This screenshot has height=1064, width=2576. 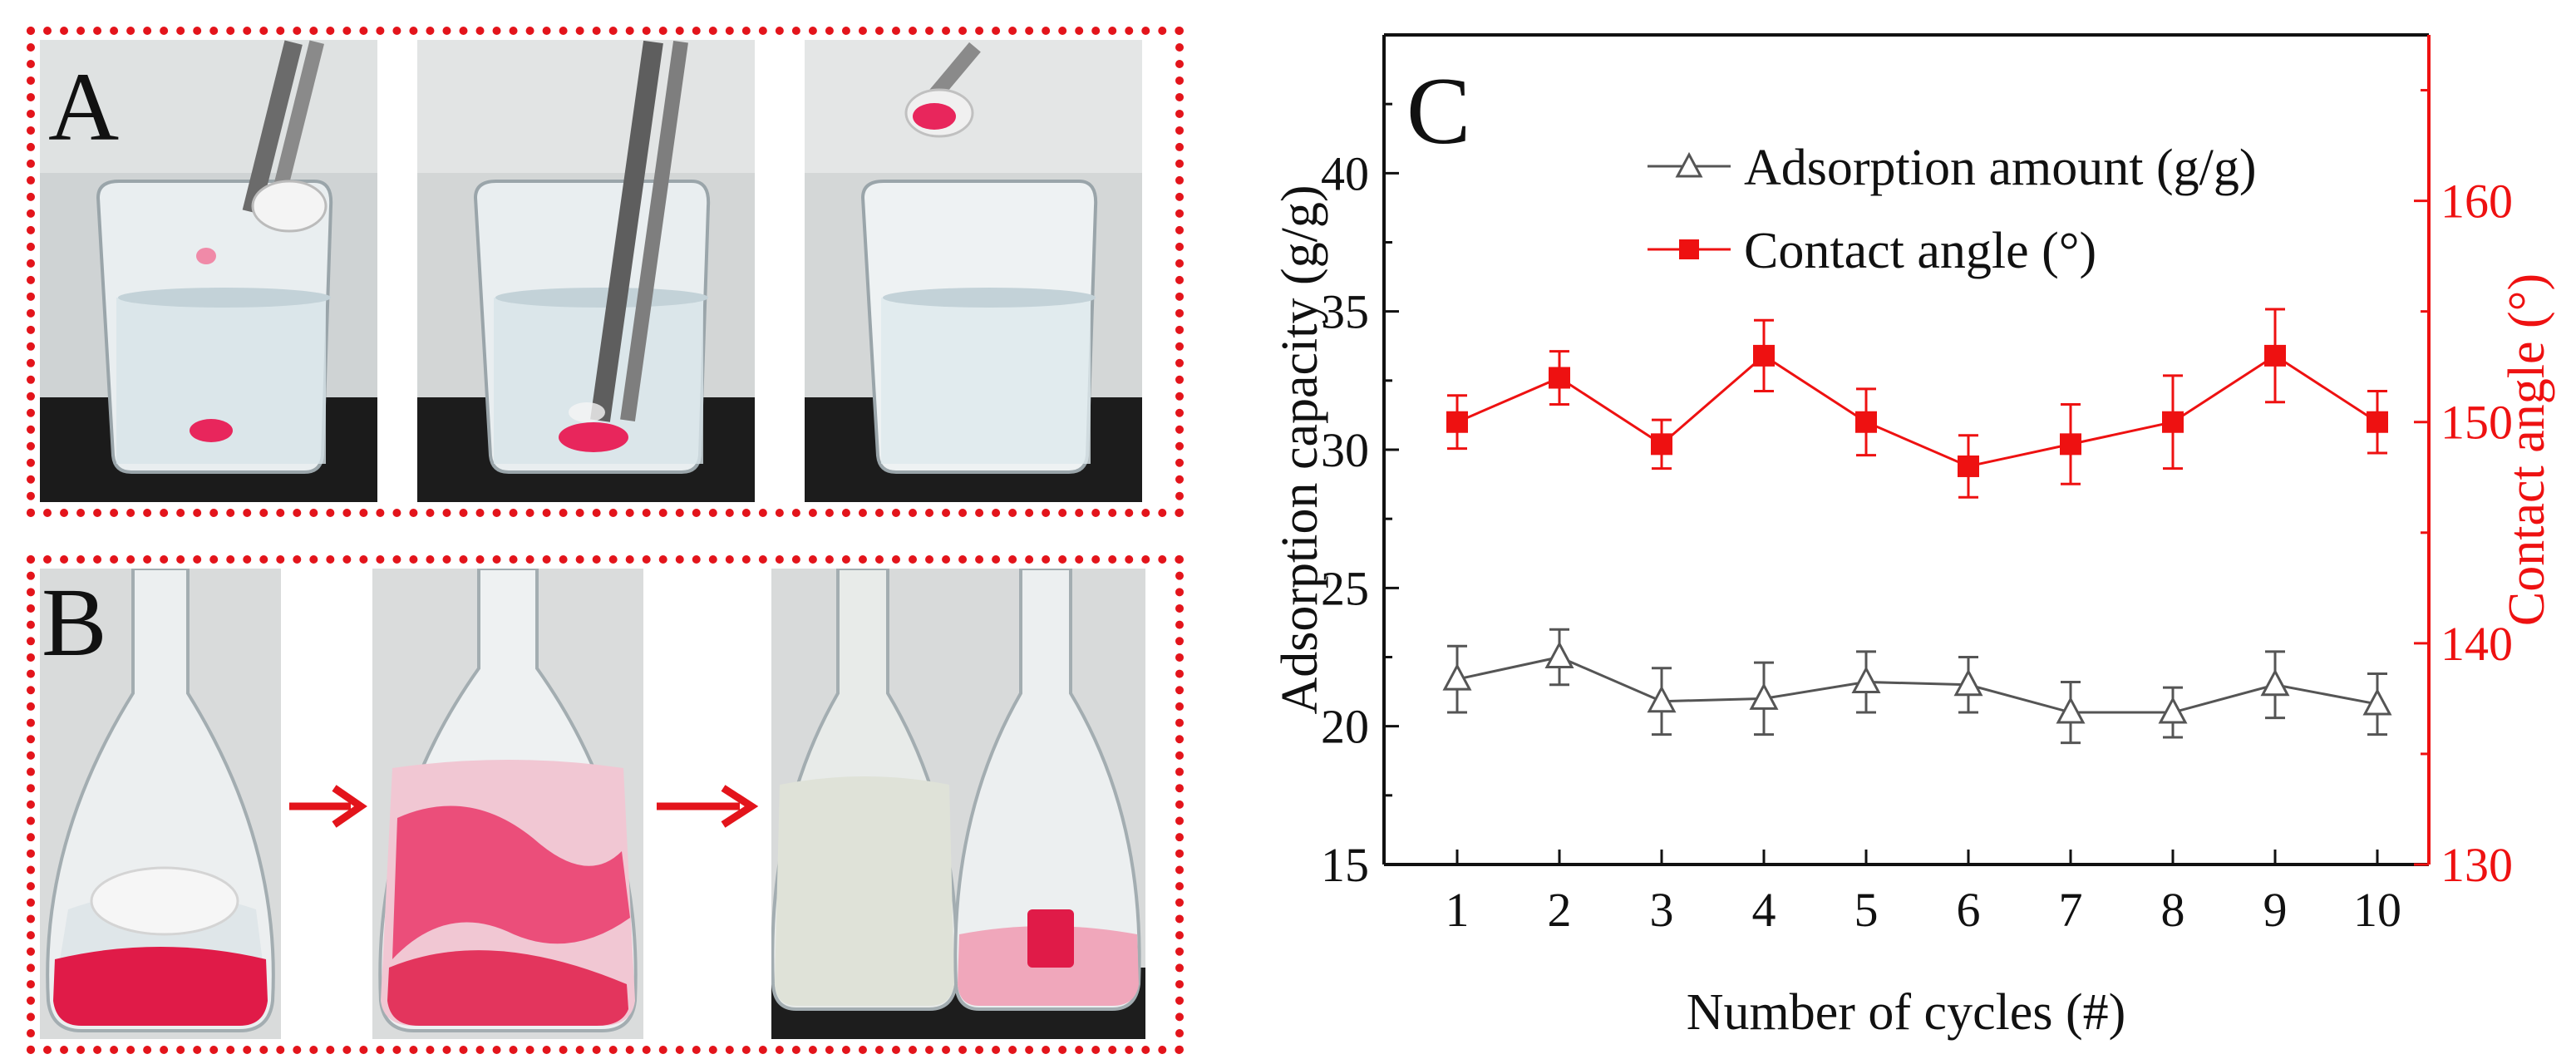 What do you see at coordinates (2377, 910) in the screenshot?
I see `x-tick-label: 10` at bounding box center [2377, 910].